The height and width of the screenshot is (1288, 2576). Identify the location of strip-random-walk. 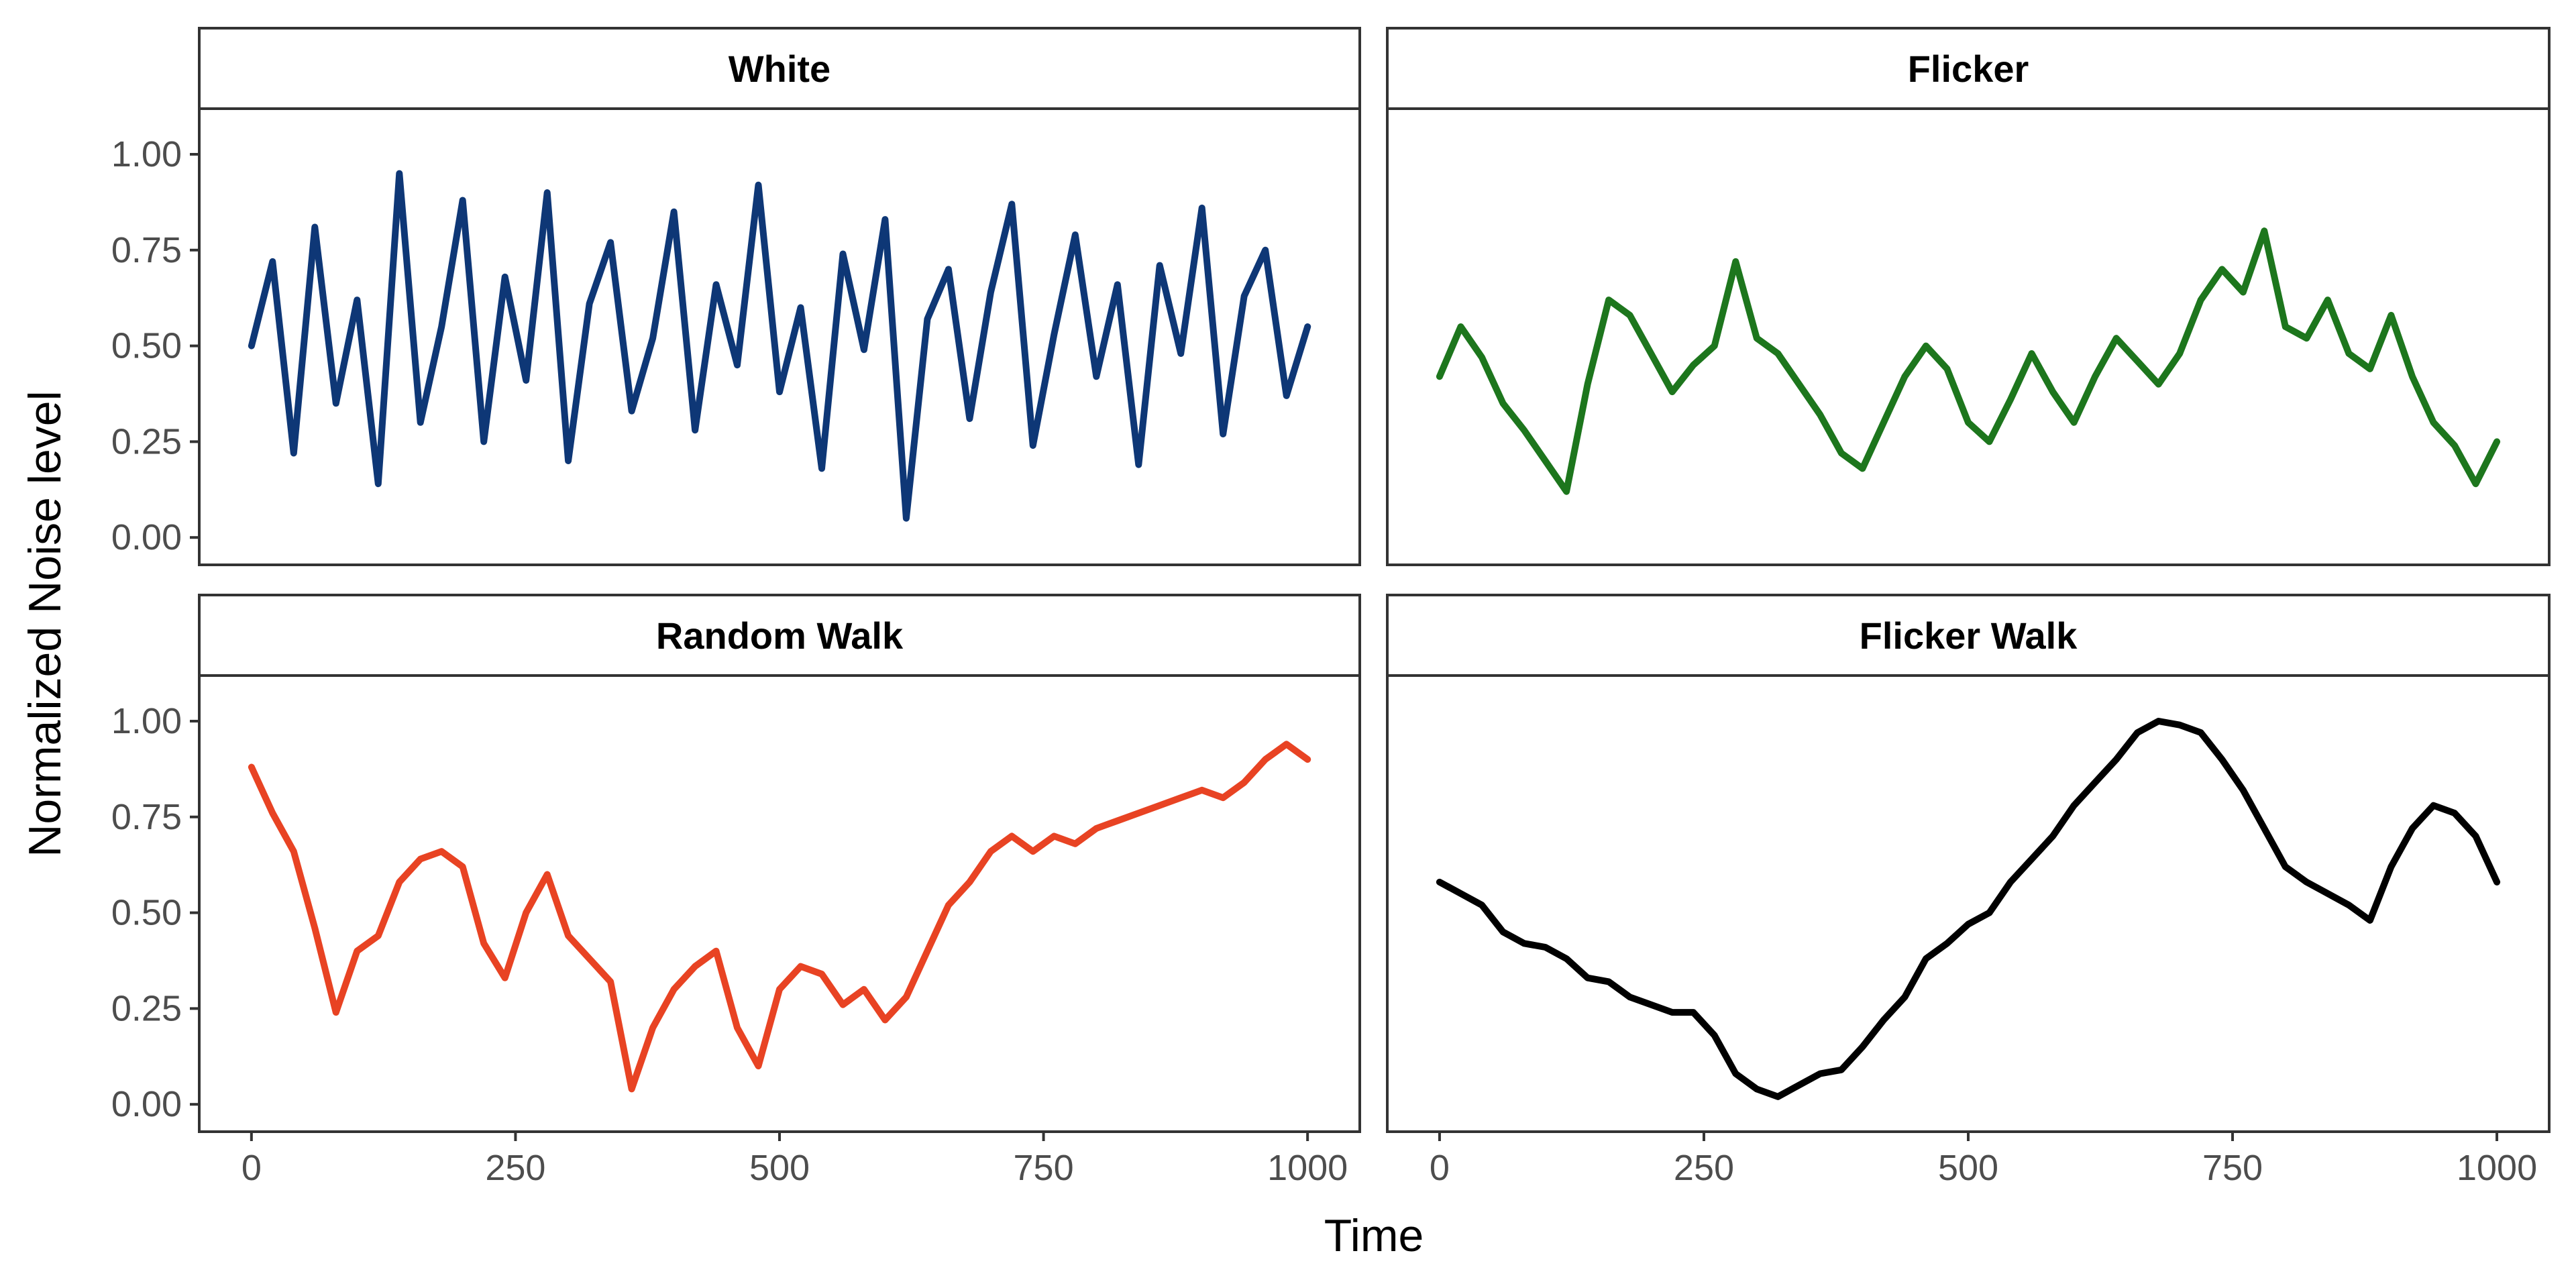
(779, 635).